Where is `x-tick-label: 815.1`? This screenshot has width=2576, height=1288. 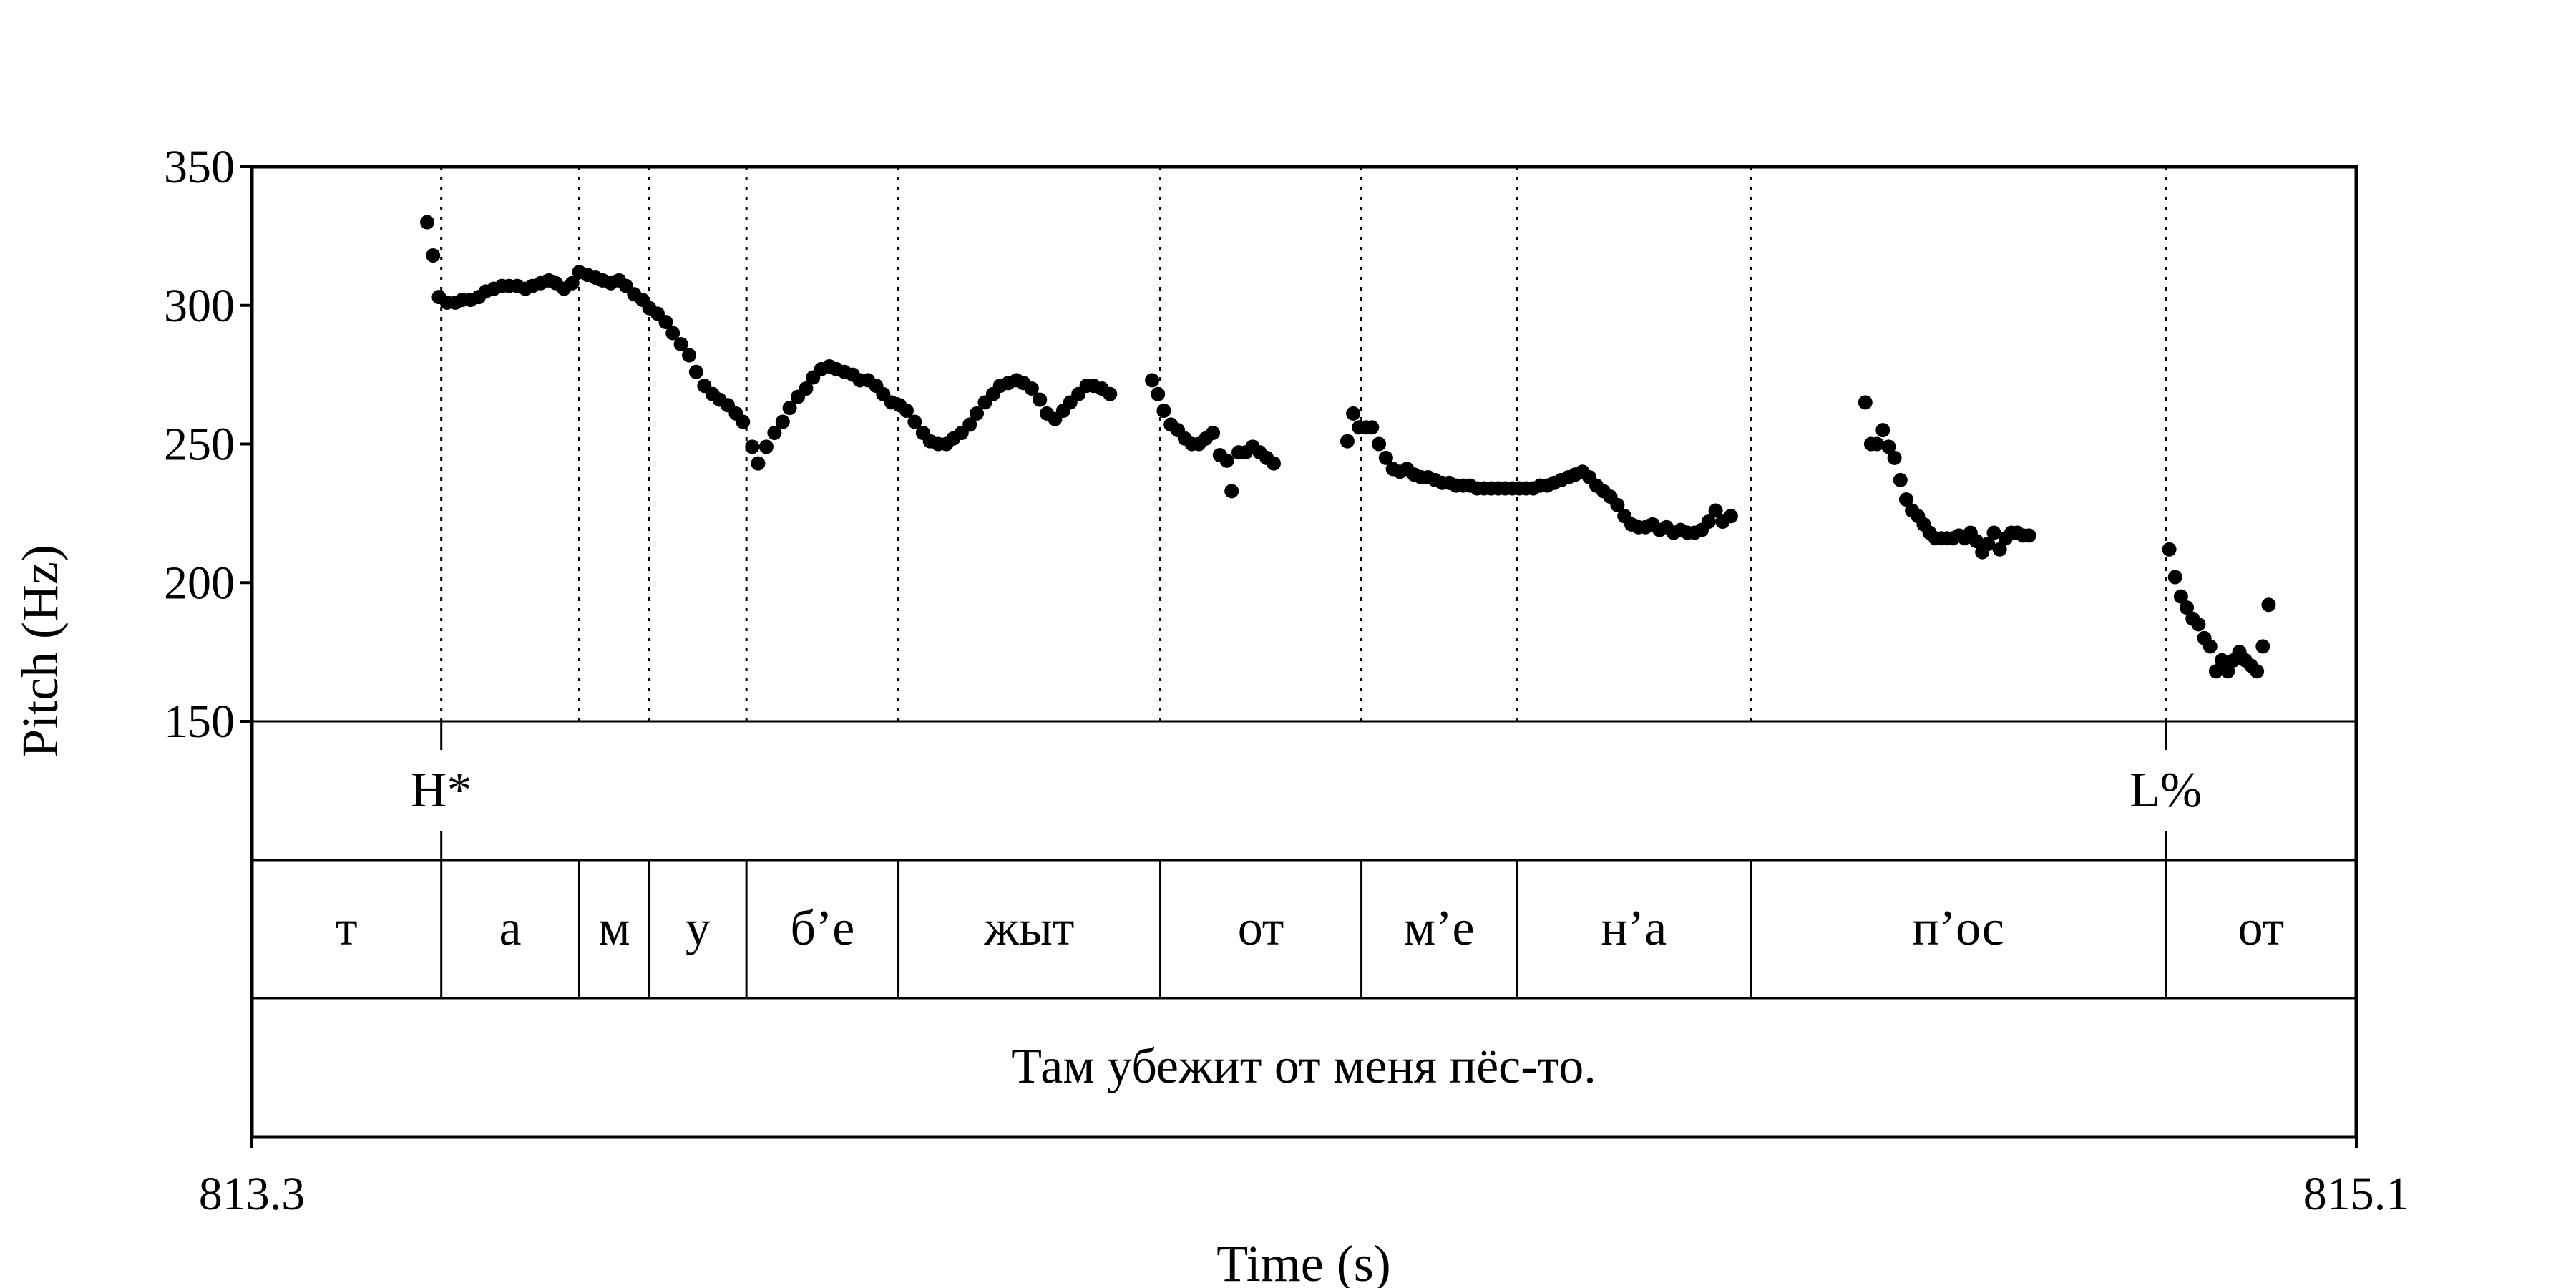
x-tick-label: 815.1 is located at coordinates (2356, 1194).